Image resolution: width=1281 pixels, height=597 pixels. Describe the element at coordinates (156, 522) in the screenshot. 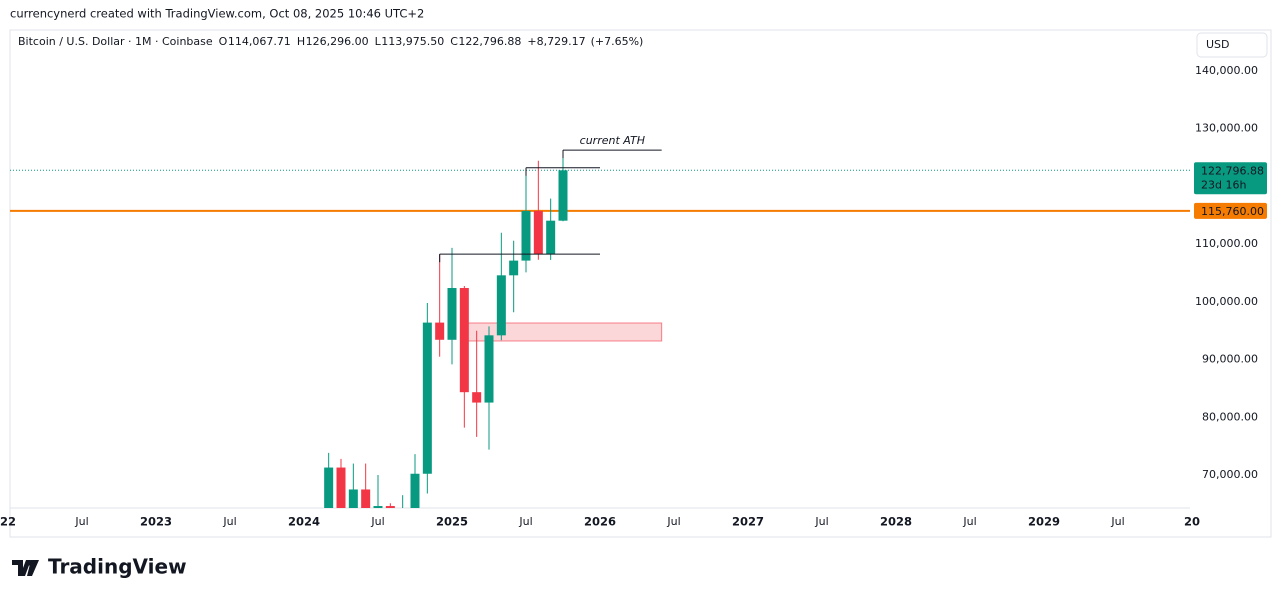

I see `x-tick-label: 2023` at that location.